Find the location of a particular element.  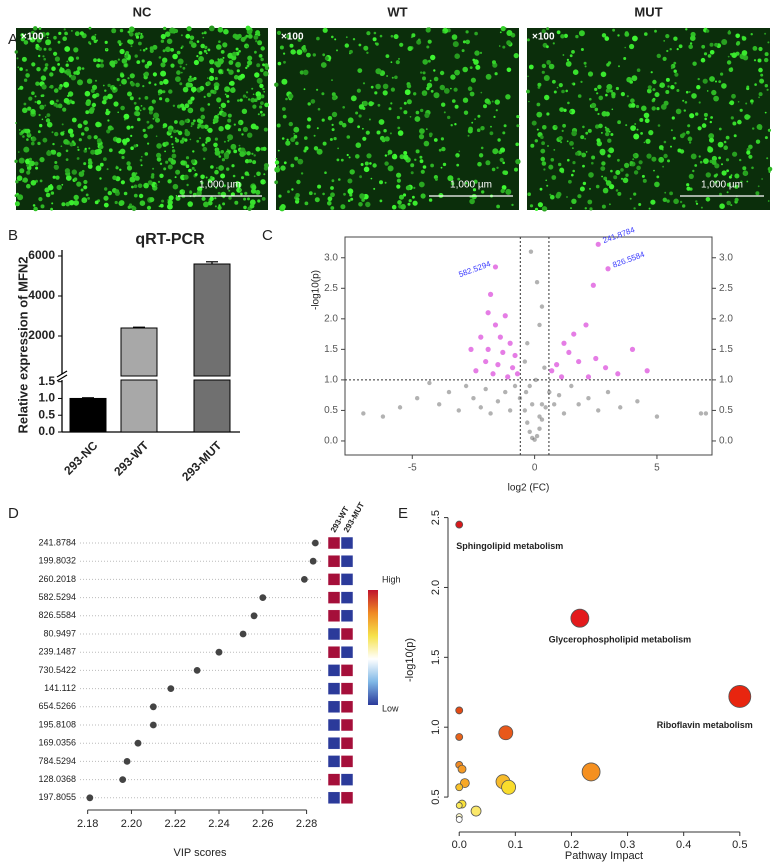

y-tick-label: 169.0356 is located at coordinates (57, 743).